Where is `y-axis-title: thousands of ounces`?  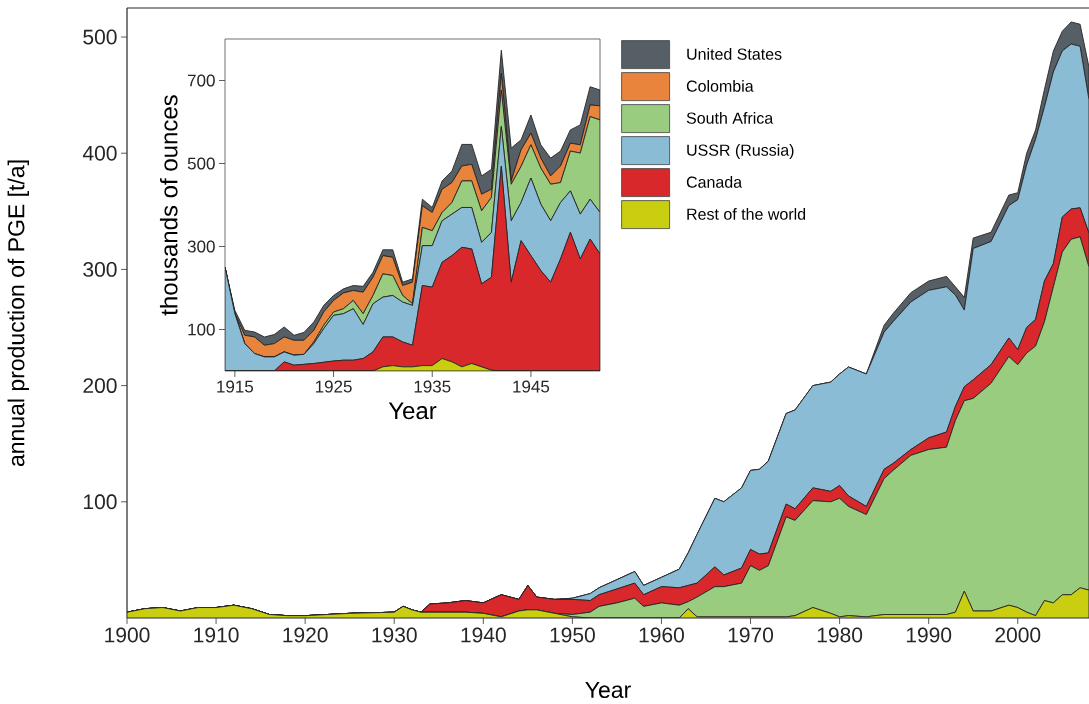 y-axis-title: thousands of ounces is located at coordinates (168, 205).